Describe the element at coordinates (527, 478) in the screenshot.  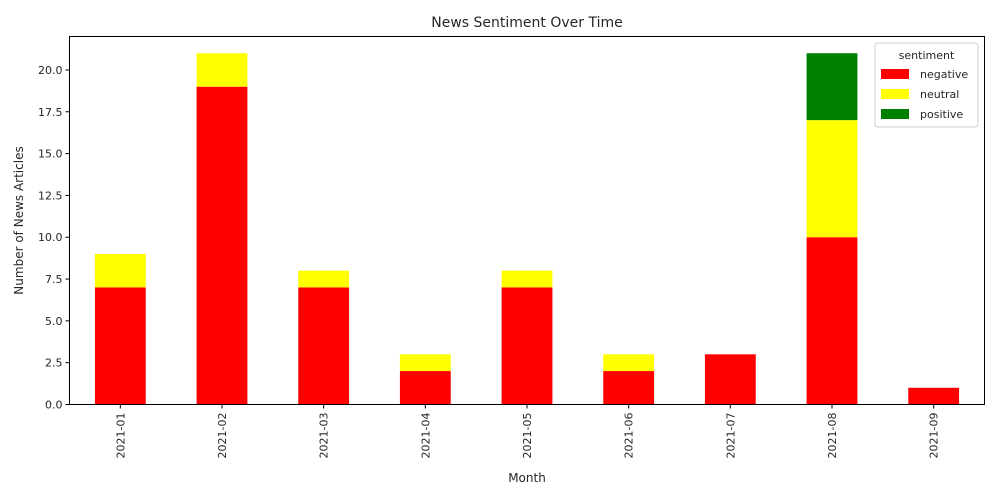
I see `x-axis-label: Month` at that location.